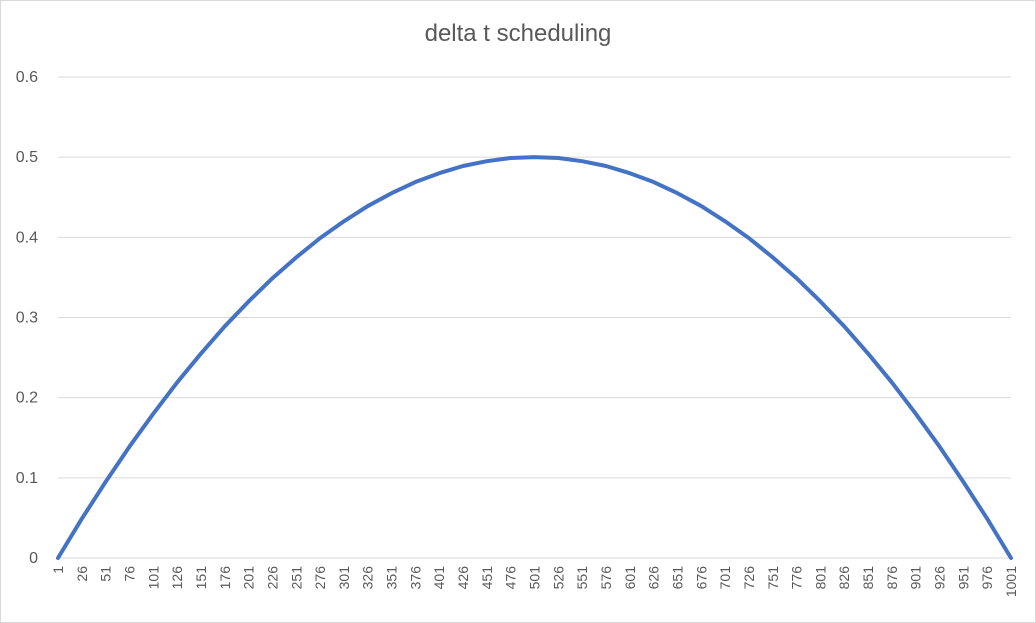 This screenshot has width=1036, height=623. Describe the element at coordinates (129, 574) in the screenshot. I see `x-tick-label: 76` at that location.